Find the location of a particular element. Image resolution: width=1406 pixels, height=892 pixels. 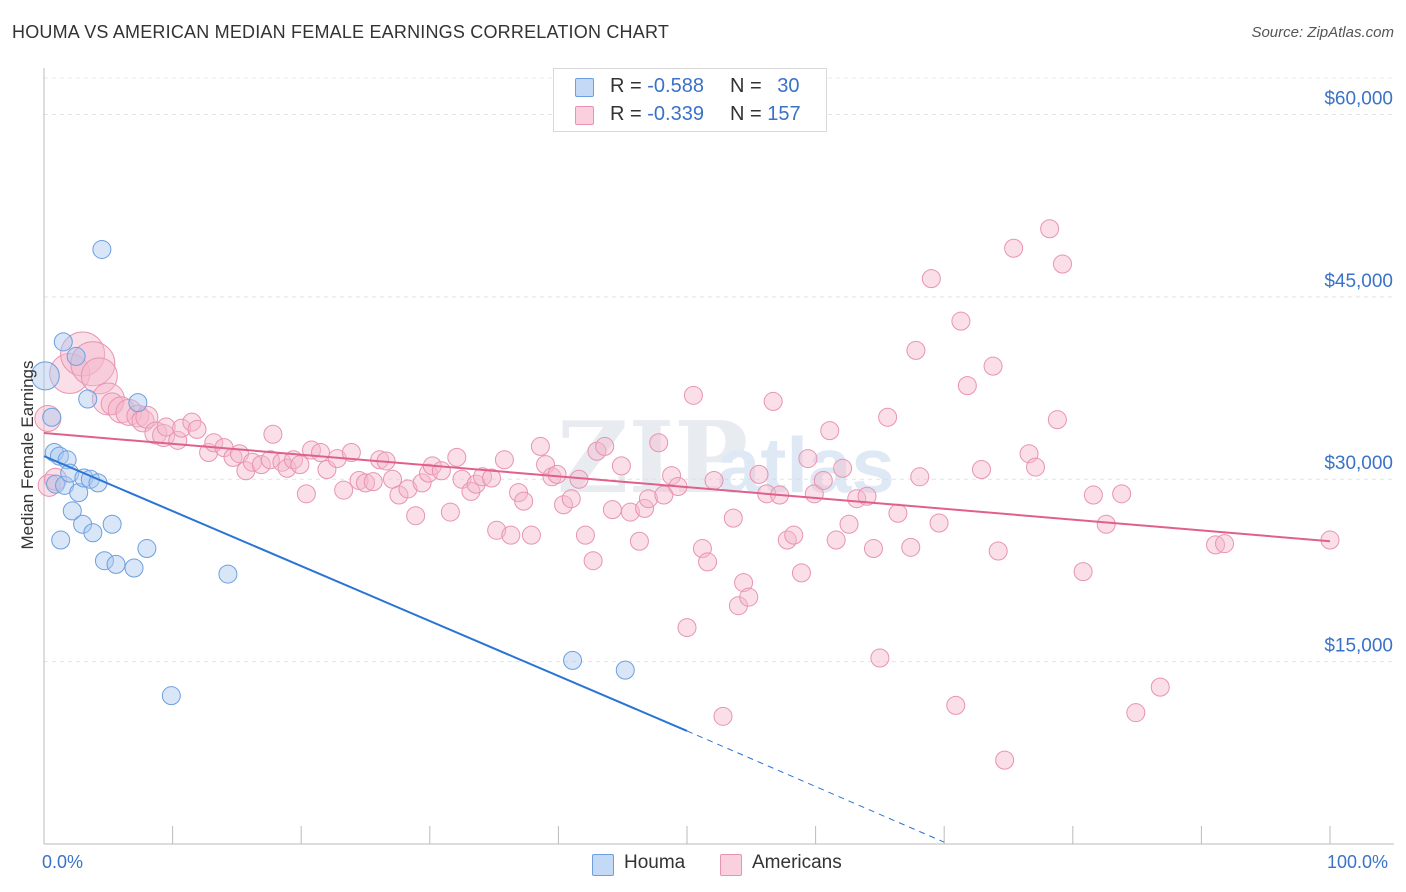

houma-r: R = -0.588 is located at coordinates (657, 86).